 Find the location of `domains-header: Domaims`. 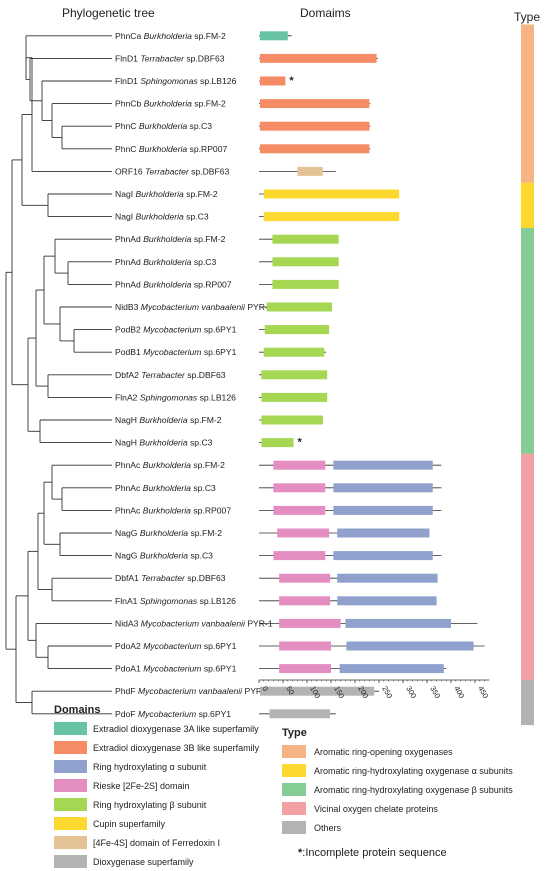

domains-header: Domaims is located at coordinates (325, 13).